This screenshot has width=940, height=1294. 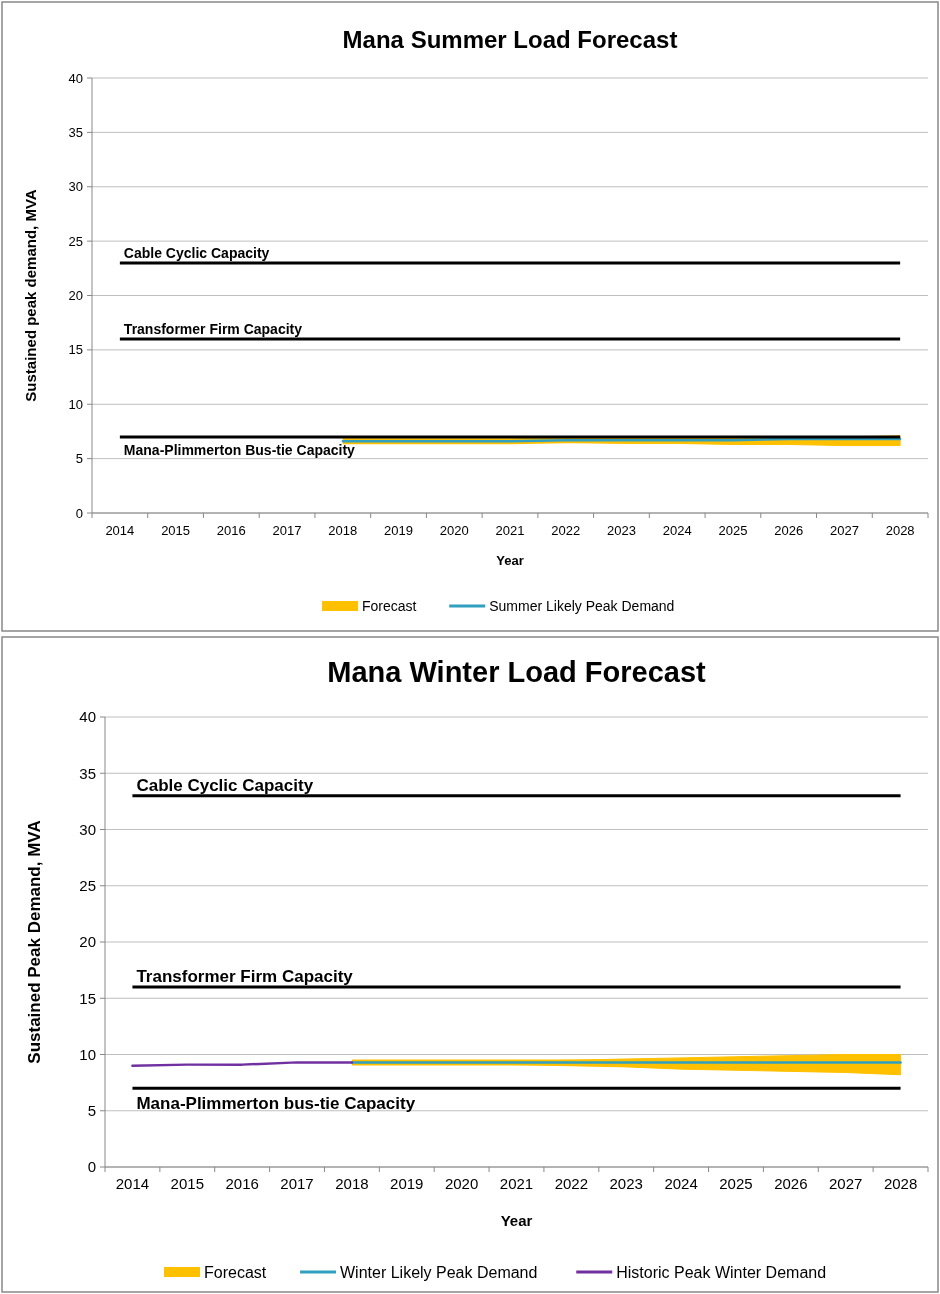 What do you see at coordinates (582, 605) in the screenshot?
I see `legend-label: Summer Likely Peak Demand` at bounding box center [582, 605].